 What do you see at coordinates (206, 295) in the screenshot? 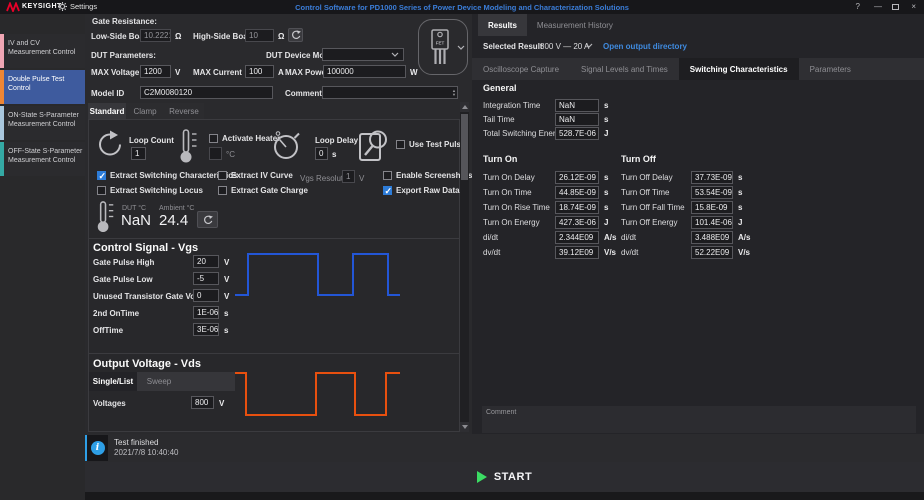
I see `unused-transistor-gate-voltage-input: 0` at bounding box center [206, 295].